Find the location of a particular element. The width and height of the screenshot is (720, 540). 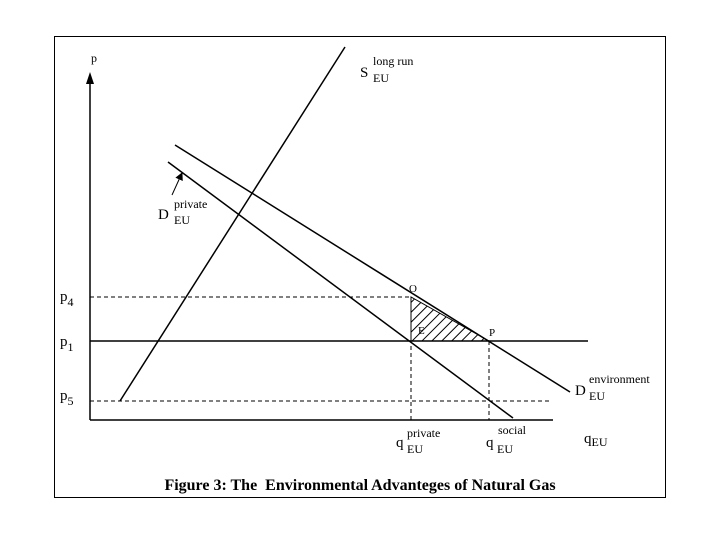

point-o-label: O is located at coordinates (413, 289).